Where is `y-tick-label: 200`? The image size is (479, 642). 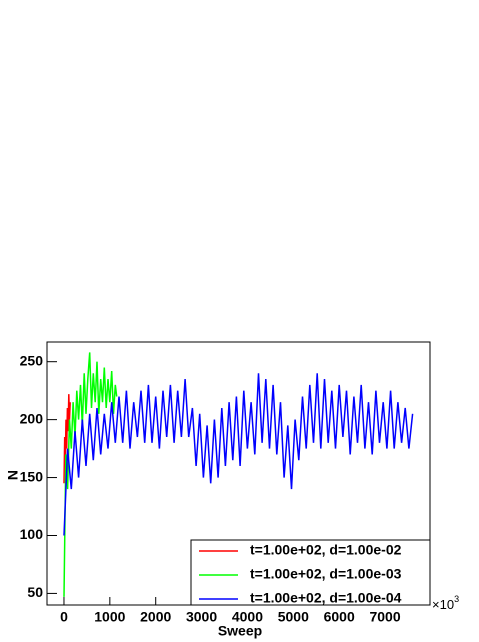
y-tick-label: 200 is located at coordinates (32, 418).